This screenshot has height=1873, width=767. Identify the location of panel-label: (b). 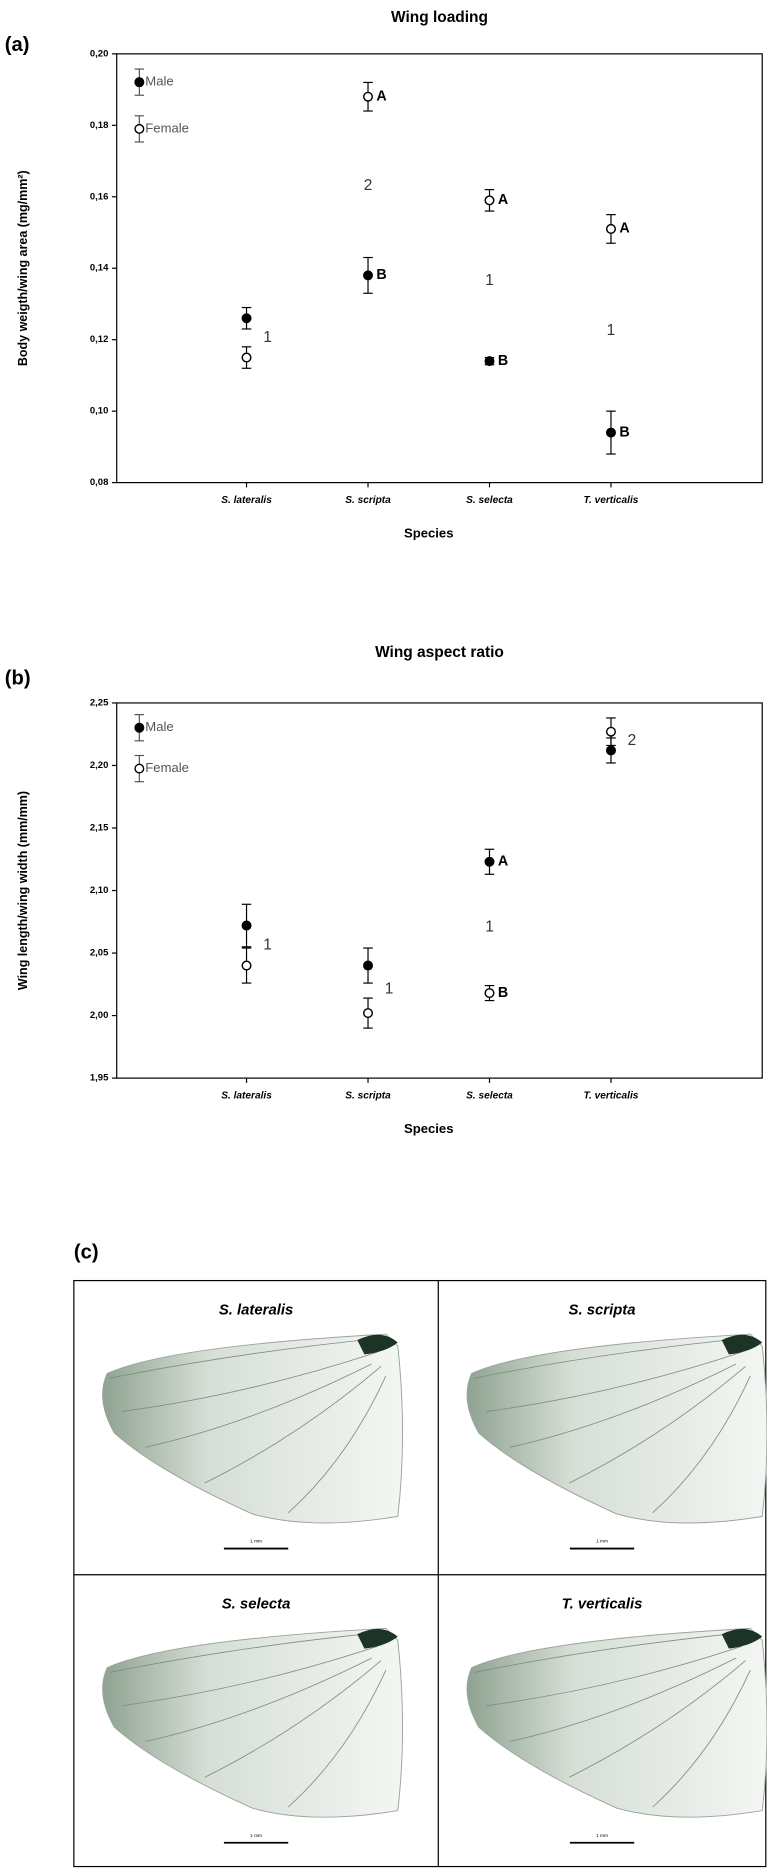
(18, 678).